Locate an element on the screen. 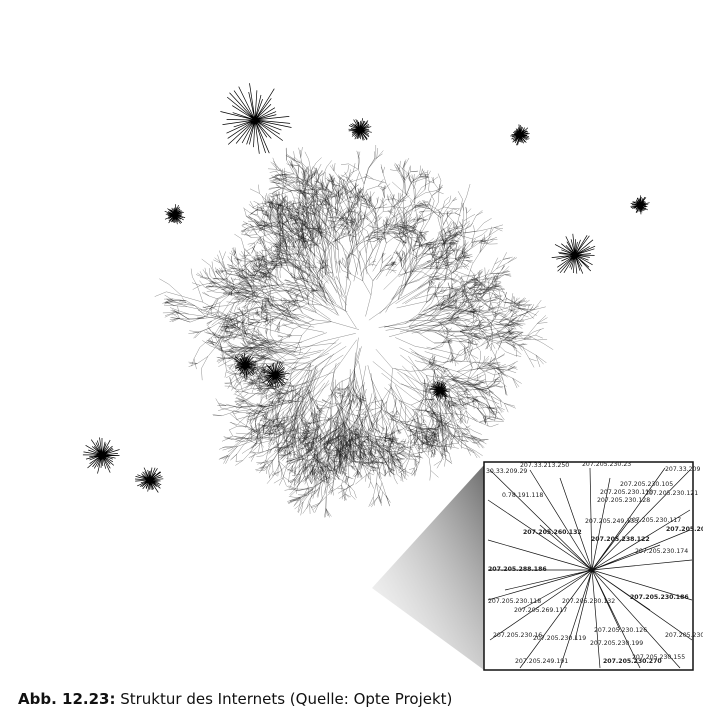 The height and width of the screenshot is (716, 703). ip-label: 207.205.288.186 is located at coordinates (517, 569).